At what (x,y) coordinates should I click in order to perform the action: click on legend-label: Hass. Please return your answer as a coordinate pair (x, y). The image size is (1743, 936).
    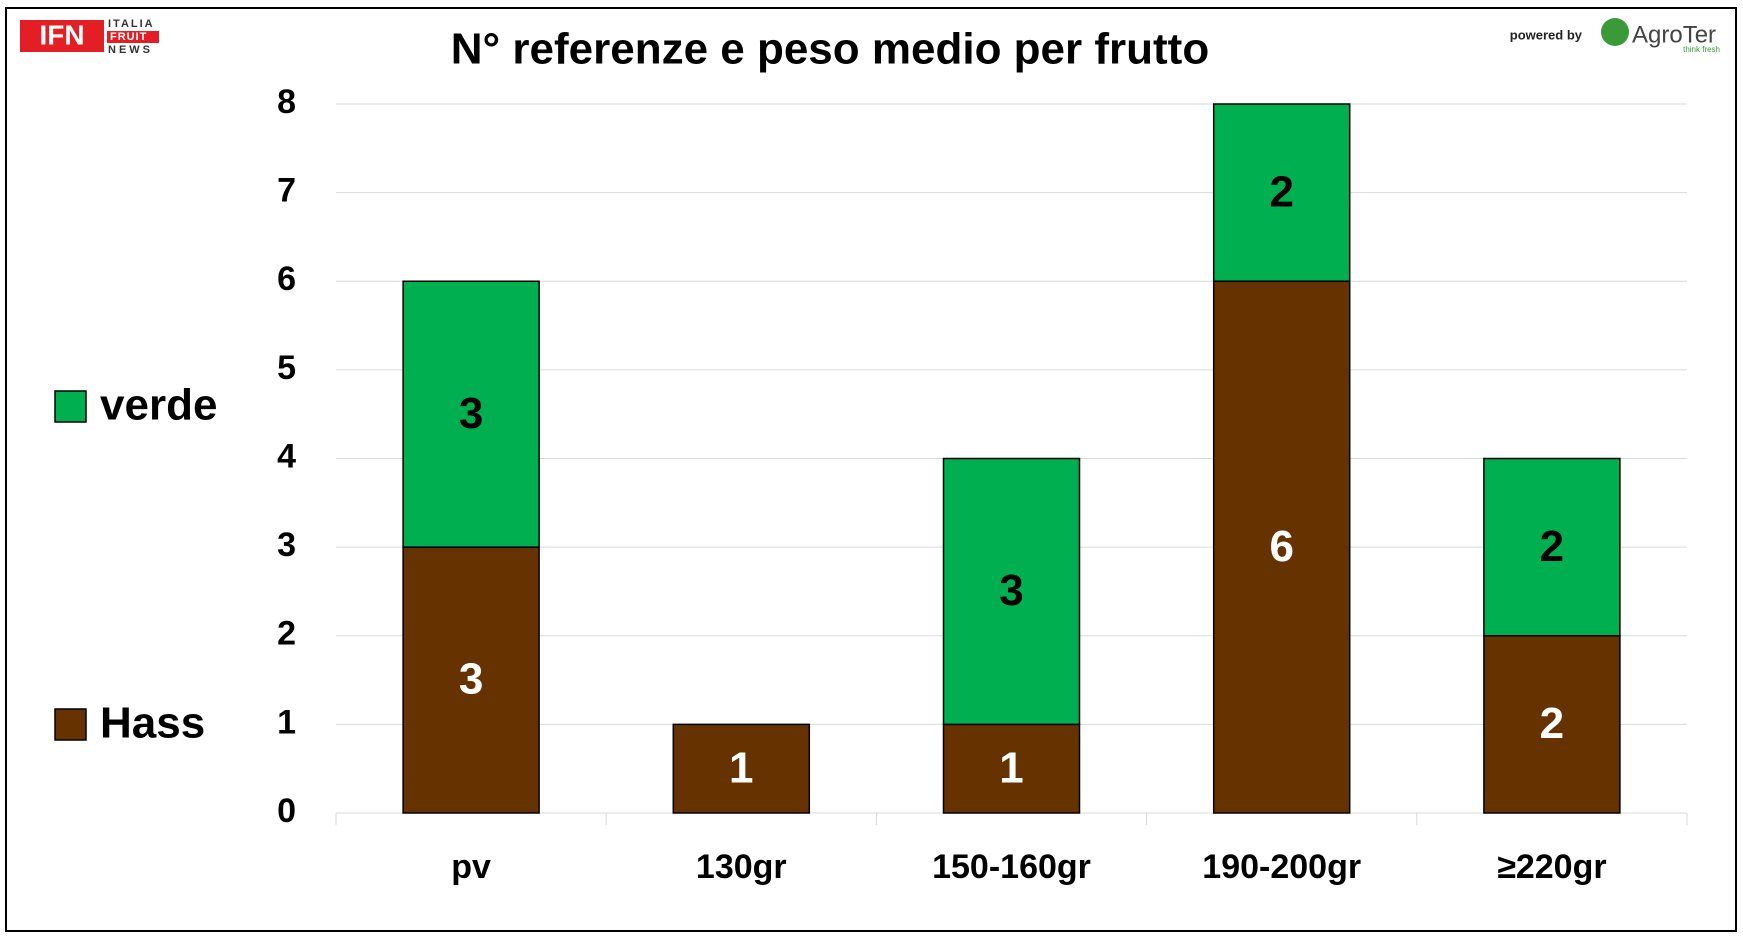
    Looking at the image, I should click on (152, 723).